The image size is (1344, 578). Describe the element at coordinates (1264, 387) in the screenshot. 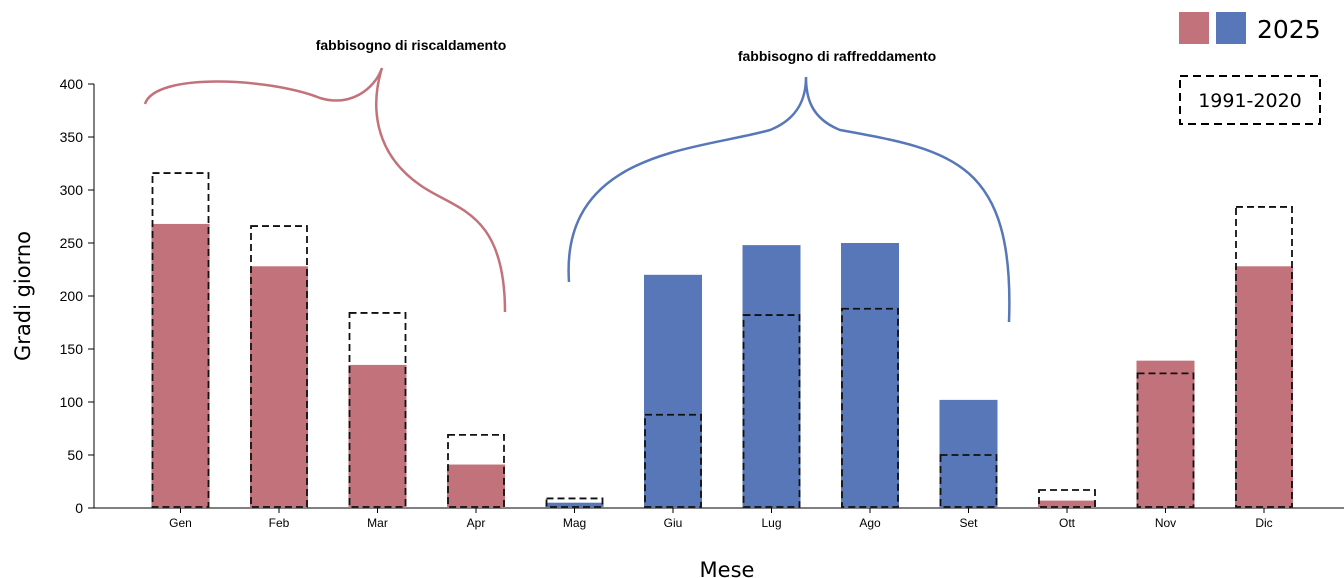

I see `bar-2025-dic` at that location.